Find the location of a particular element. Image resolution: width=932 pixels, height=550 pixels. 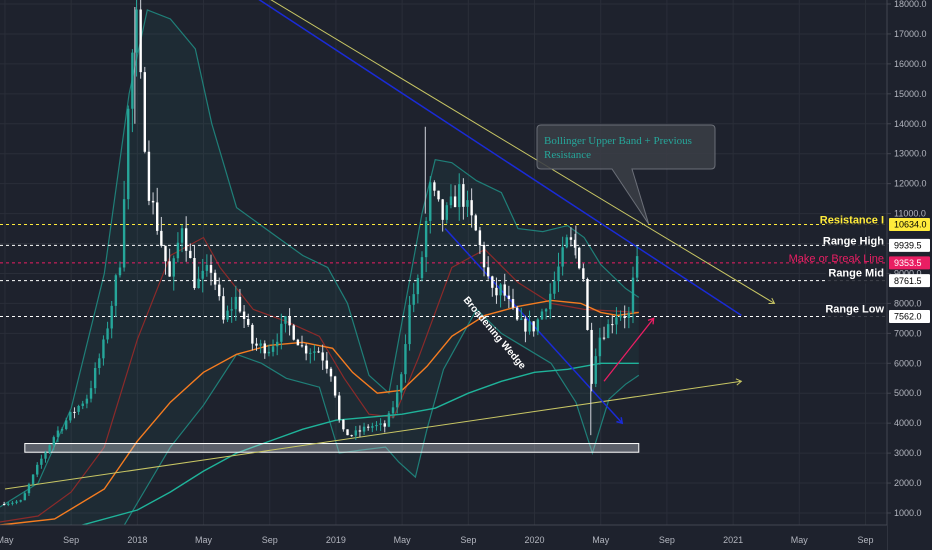

time-tick-label: 2019 is located at coordinates (336, 540).